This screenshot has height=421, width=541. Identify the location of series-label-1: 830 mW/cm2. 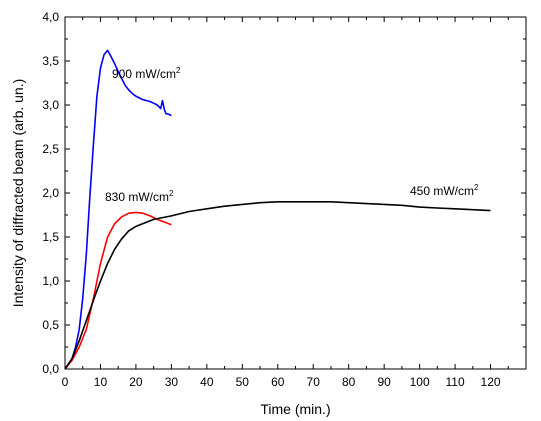
(139, 196).